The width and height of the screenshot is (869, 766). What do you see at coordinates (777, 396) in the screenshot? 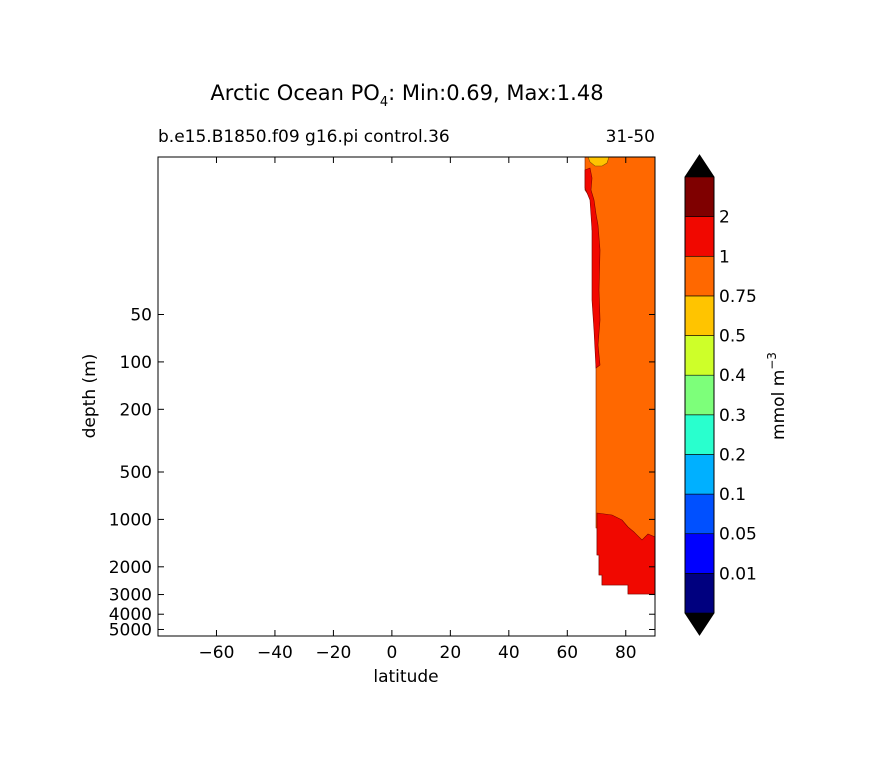
I see `colorbar-label: mmol m−3` at bounding box center [777, 396].